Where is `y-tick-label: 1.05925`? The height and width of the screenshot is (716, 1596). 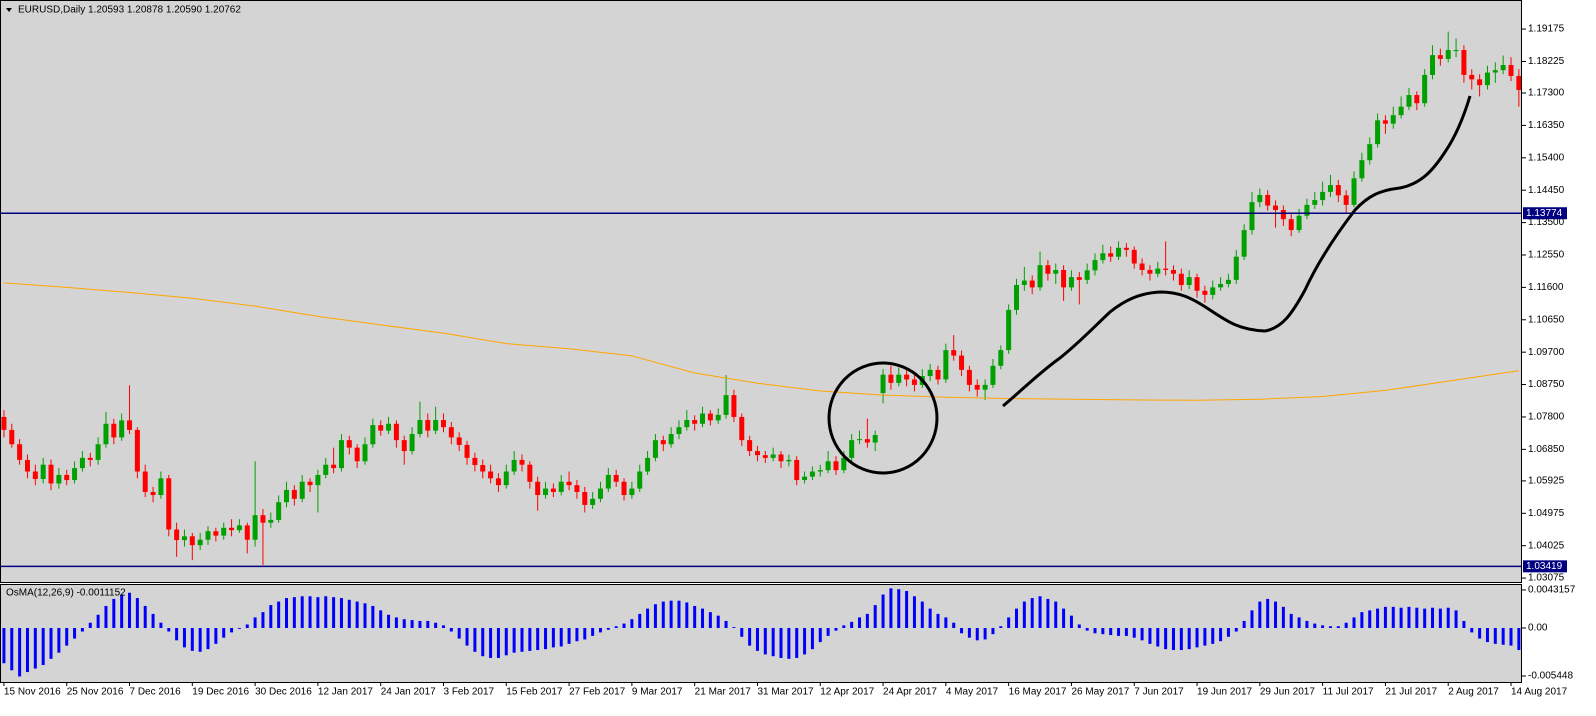
y-tick-label: 1.05925 is located at coordinates (1546, 481).